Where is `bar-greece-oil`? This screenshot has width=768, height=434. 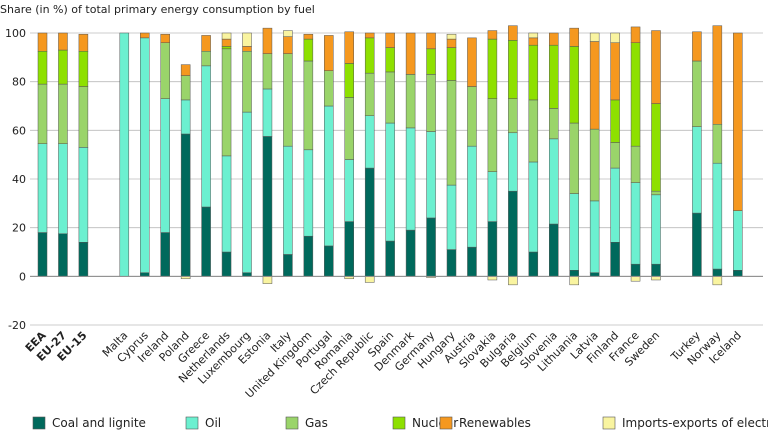
bar-greece-oil is located at coordinates (206, 136).